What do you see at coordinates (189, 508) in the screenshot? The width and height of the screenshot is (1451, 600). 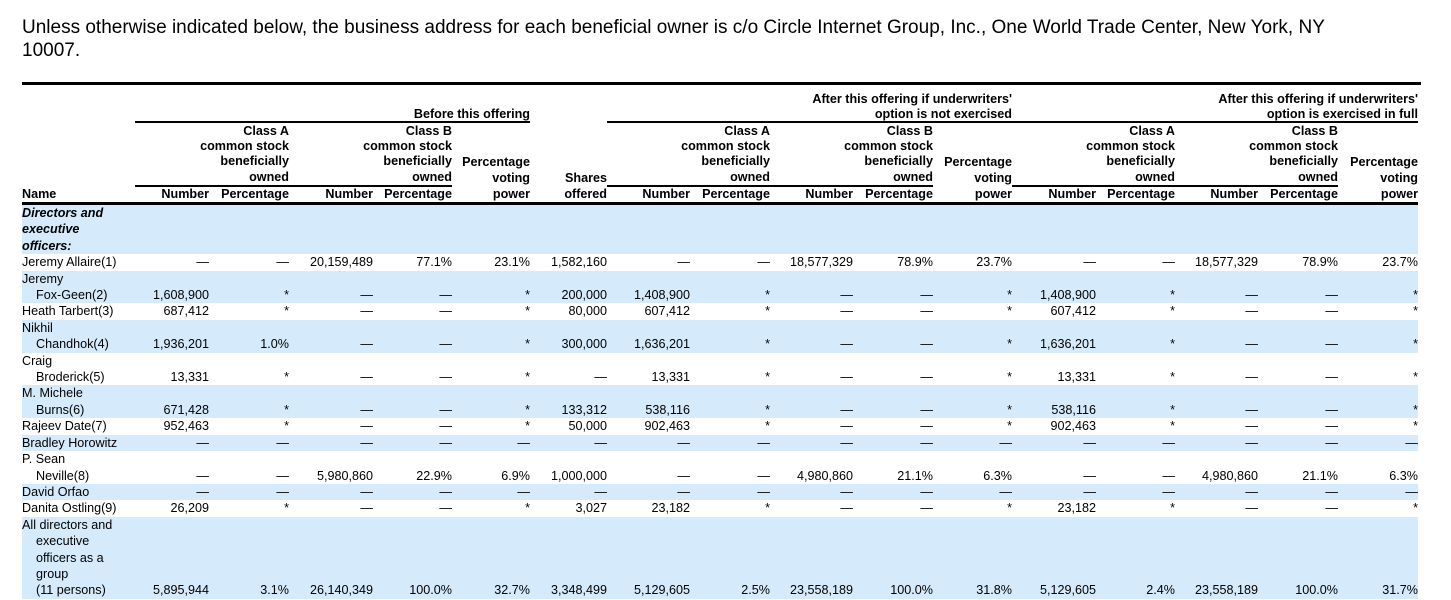 I see `value-cell: 26,209` at bounding box center [189, 508].